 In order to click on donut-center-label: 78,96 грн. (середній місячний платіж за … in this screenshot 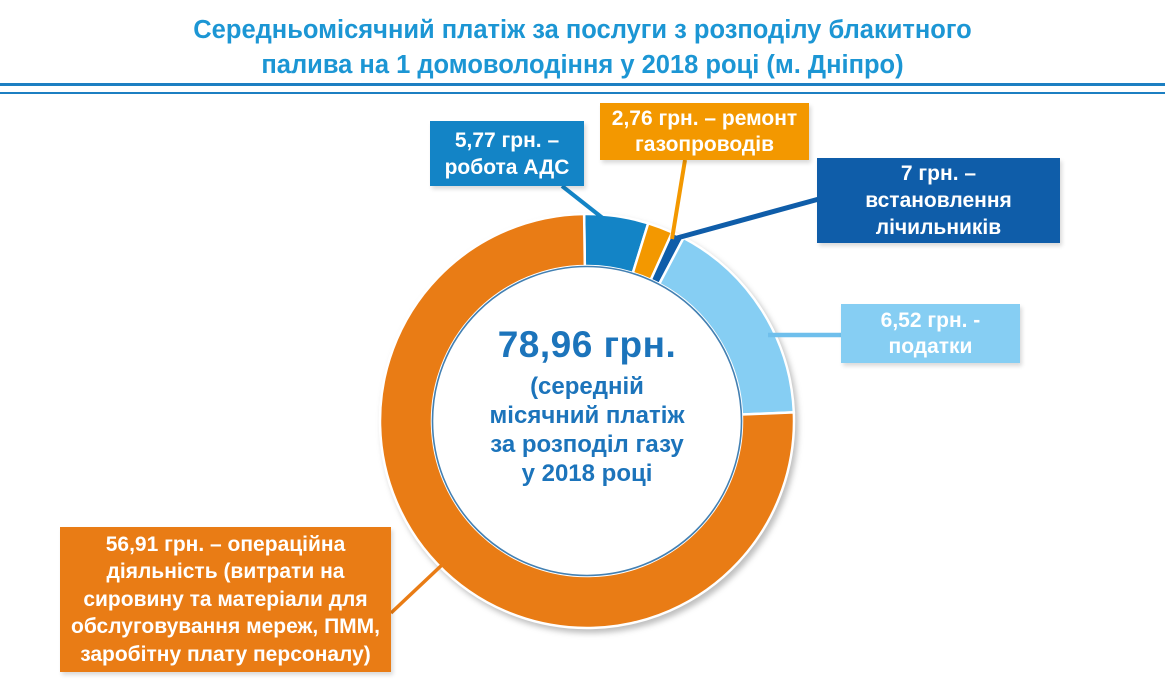, I will do `click(587, 406)`.